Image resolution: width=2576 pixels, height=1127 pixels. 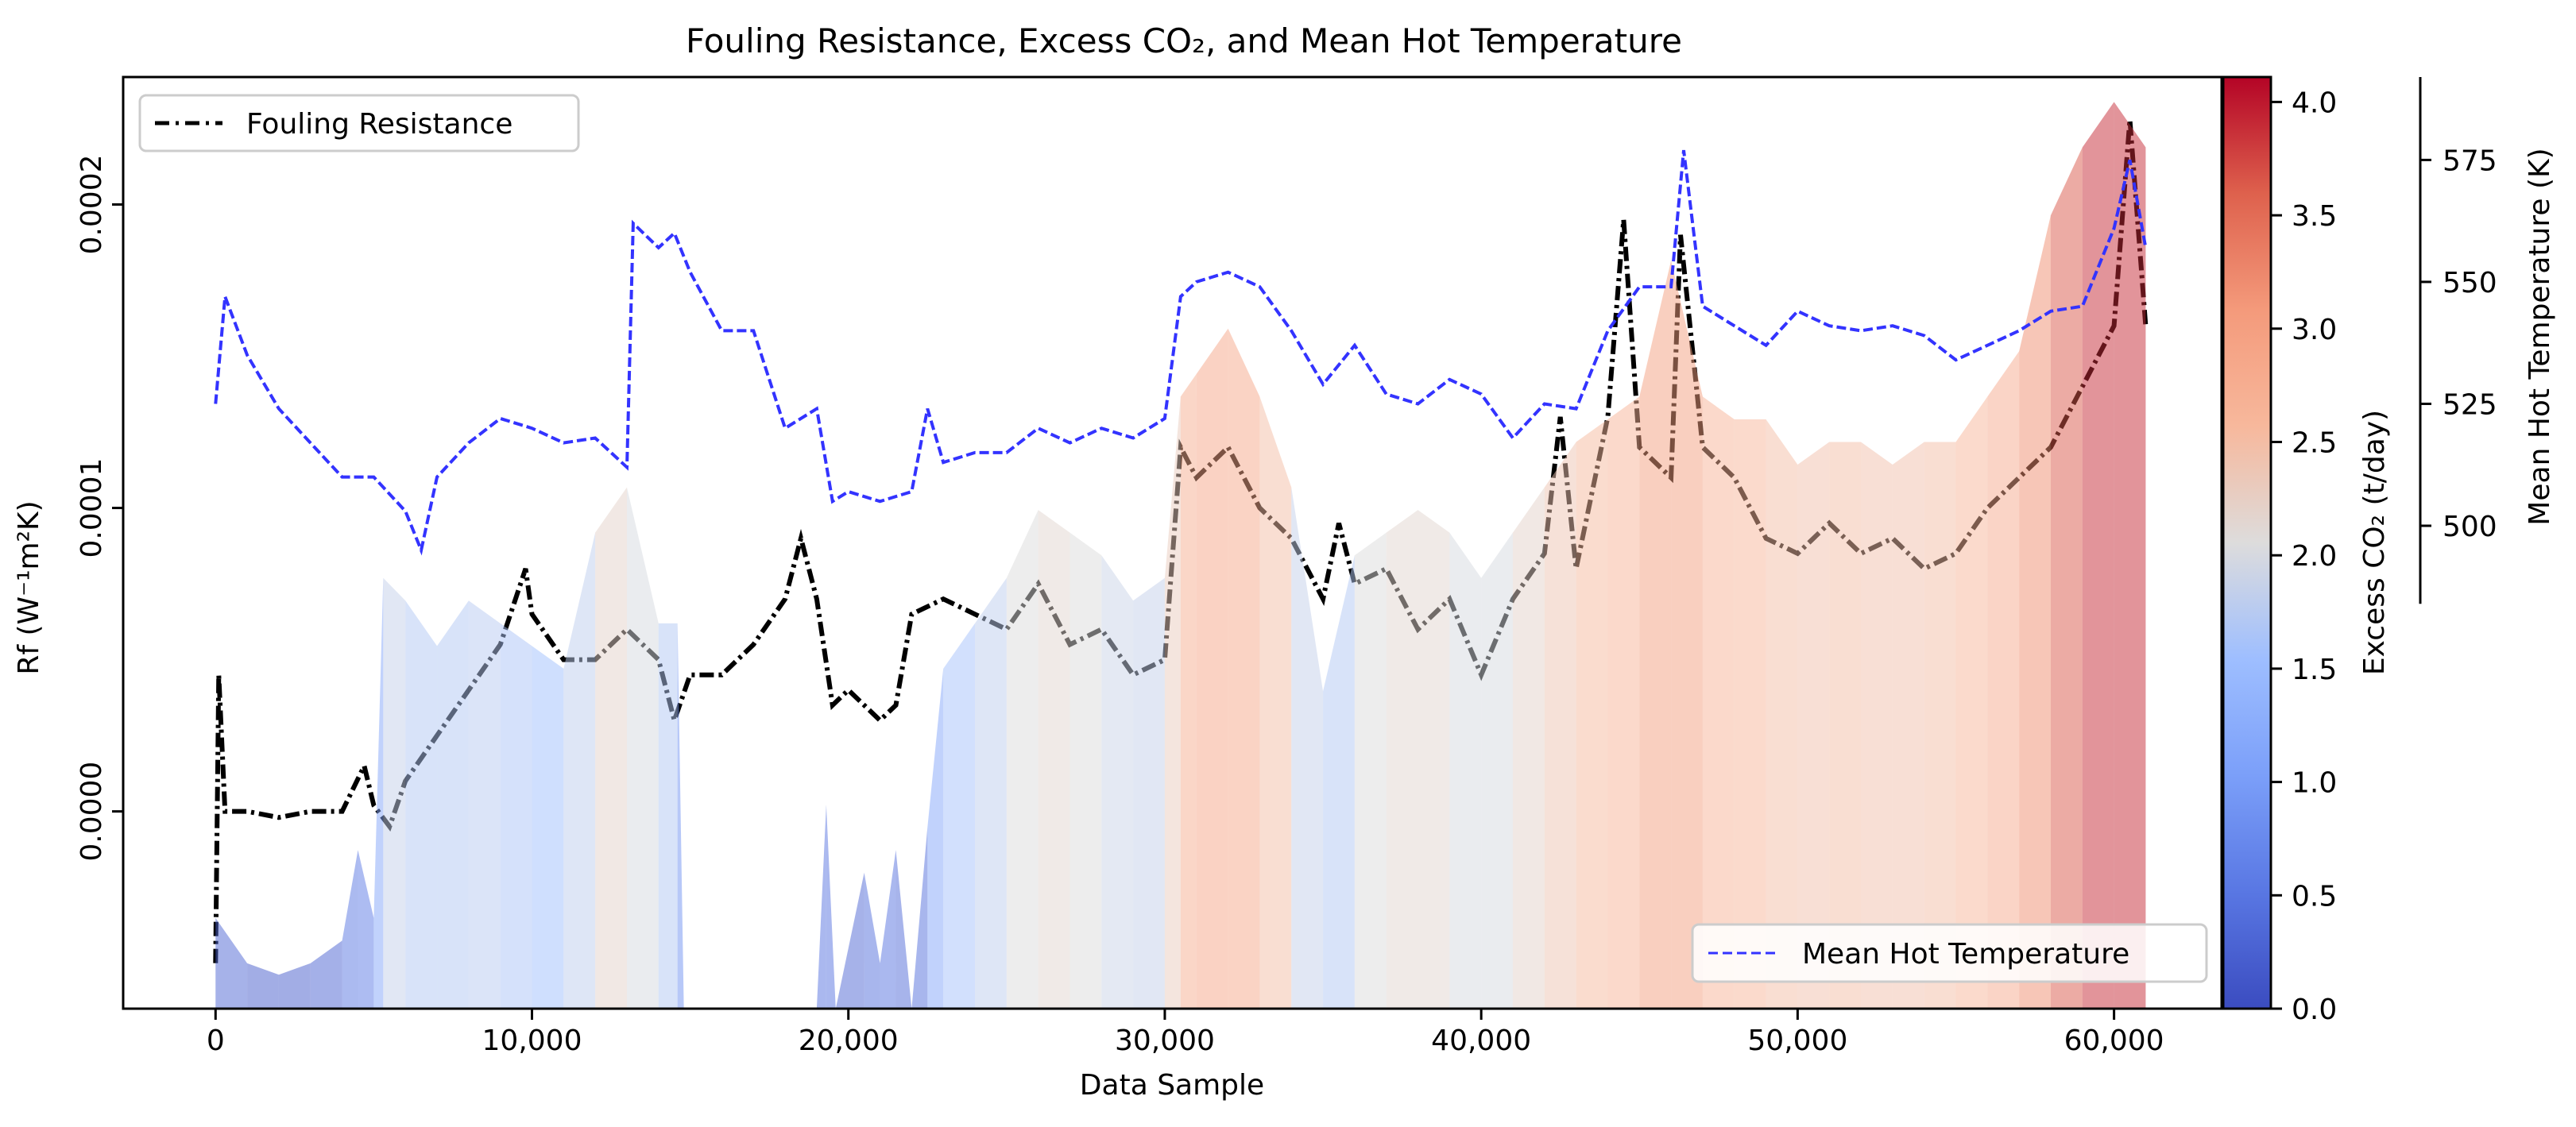 I want to click on temperature-axis: 500 525 550 575, so click(x=2458, y=340).